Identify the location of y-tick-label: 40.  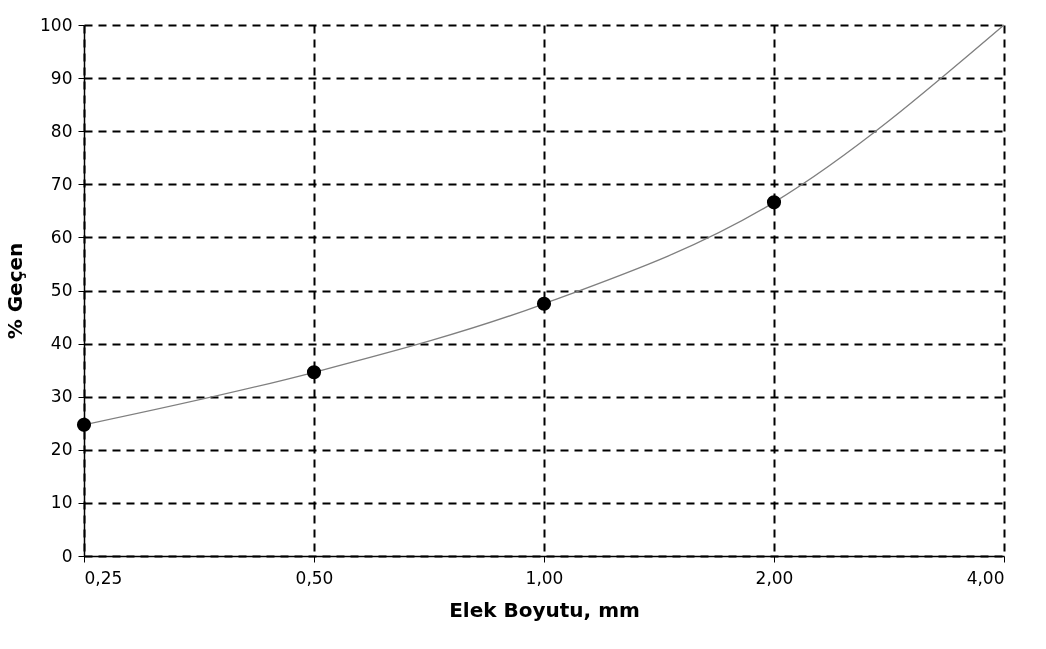
(61, 343).